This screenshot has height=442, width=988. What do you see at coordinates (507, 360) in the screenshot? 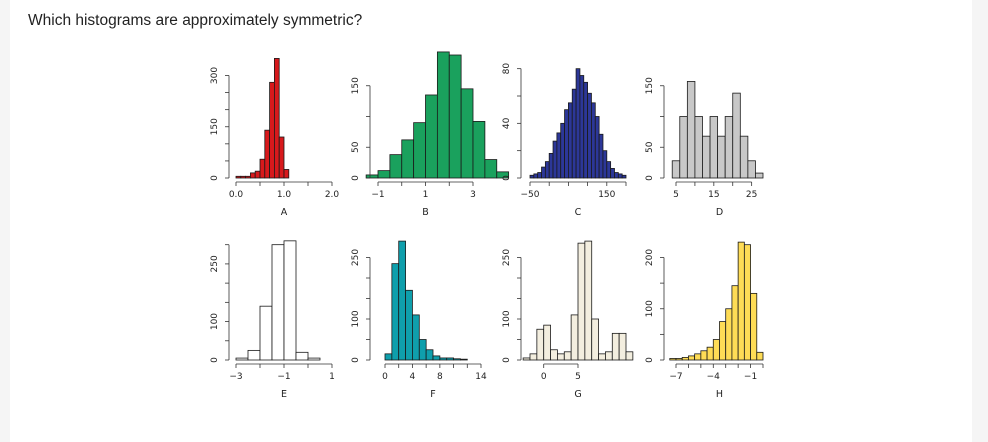
I see `y-tick-label-g-0: 0` at bounding box center [507, 360].